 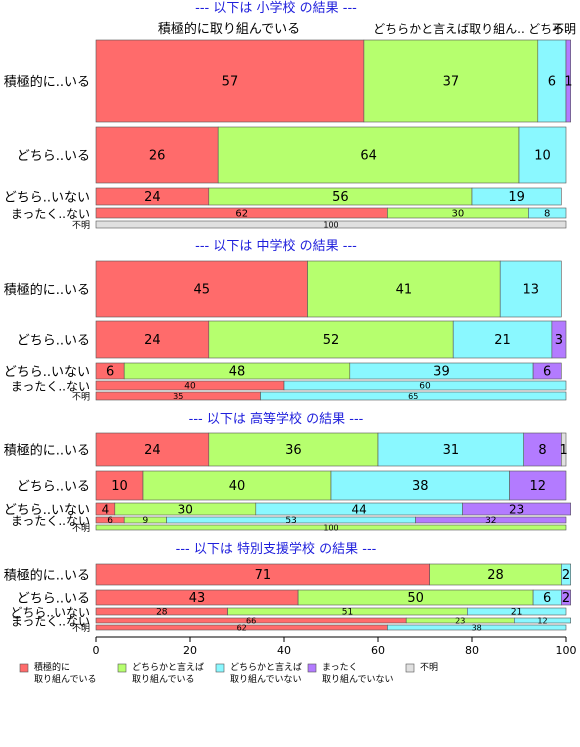 What do you see at coordinates (237, 372) in the screenshot?
I see `data-label: 48` at bounding box center [237, 372].